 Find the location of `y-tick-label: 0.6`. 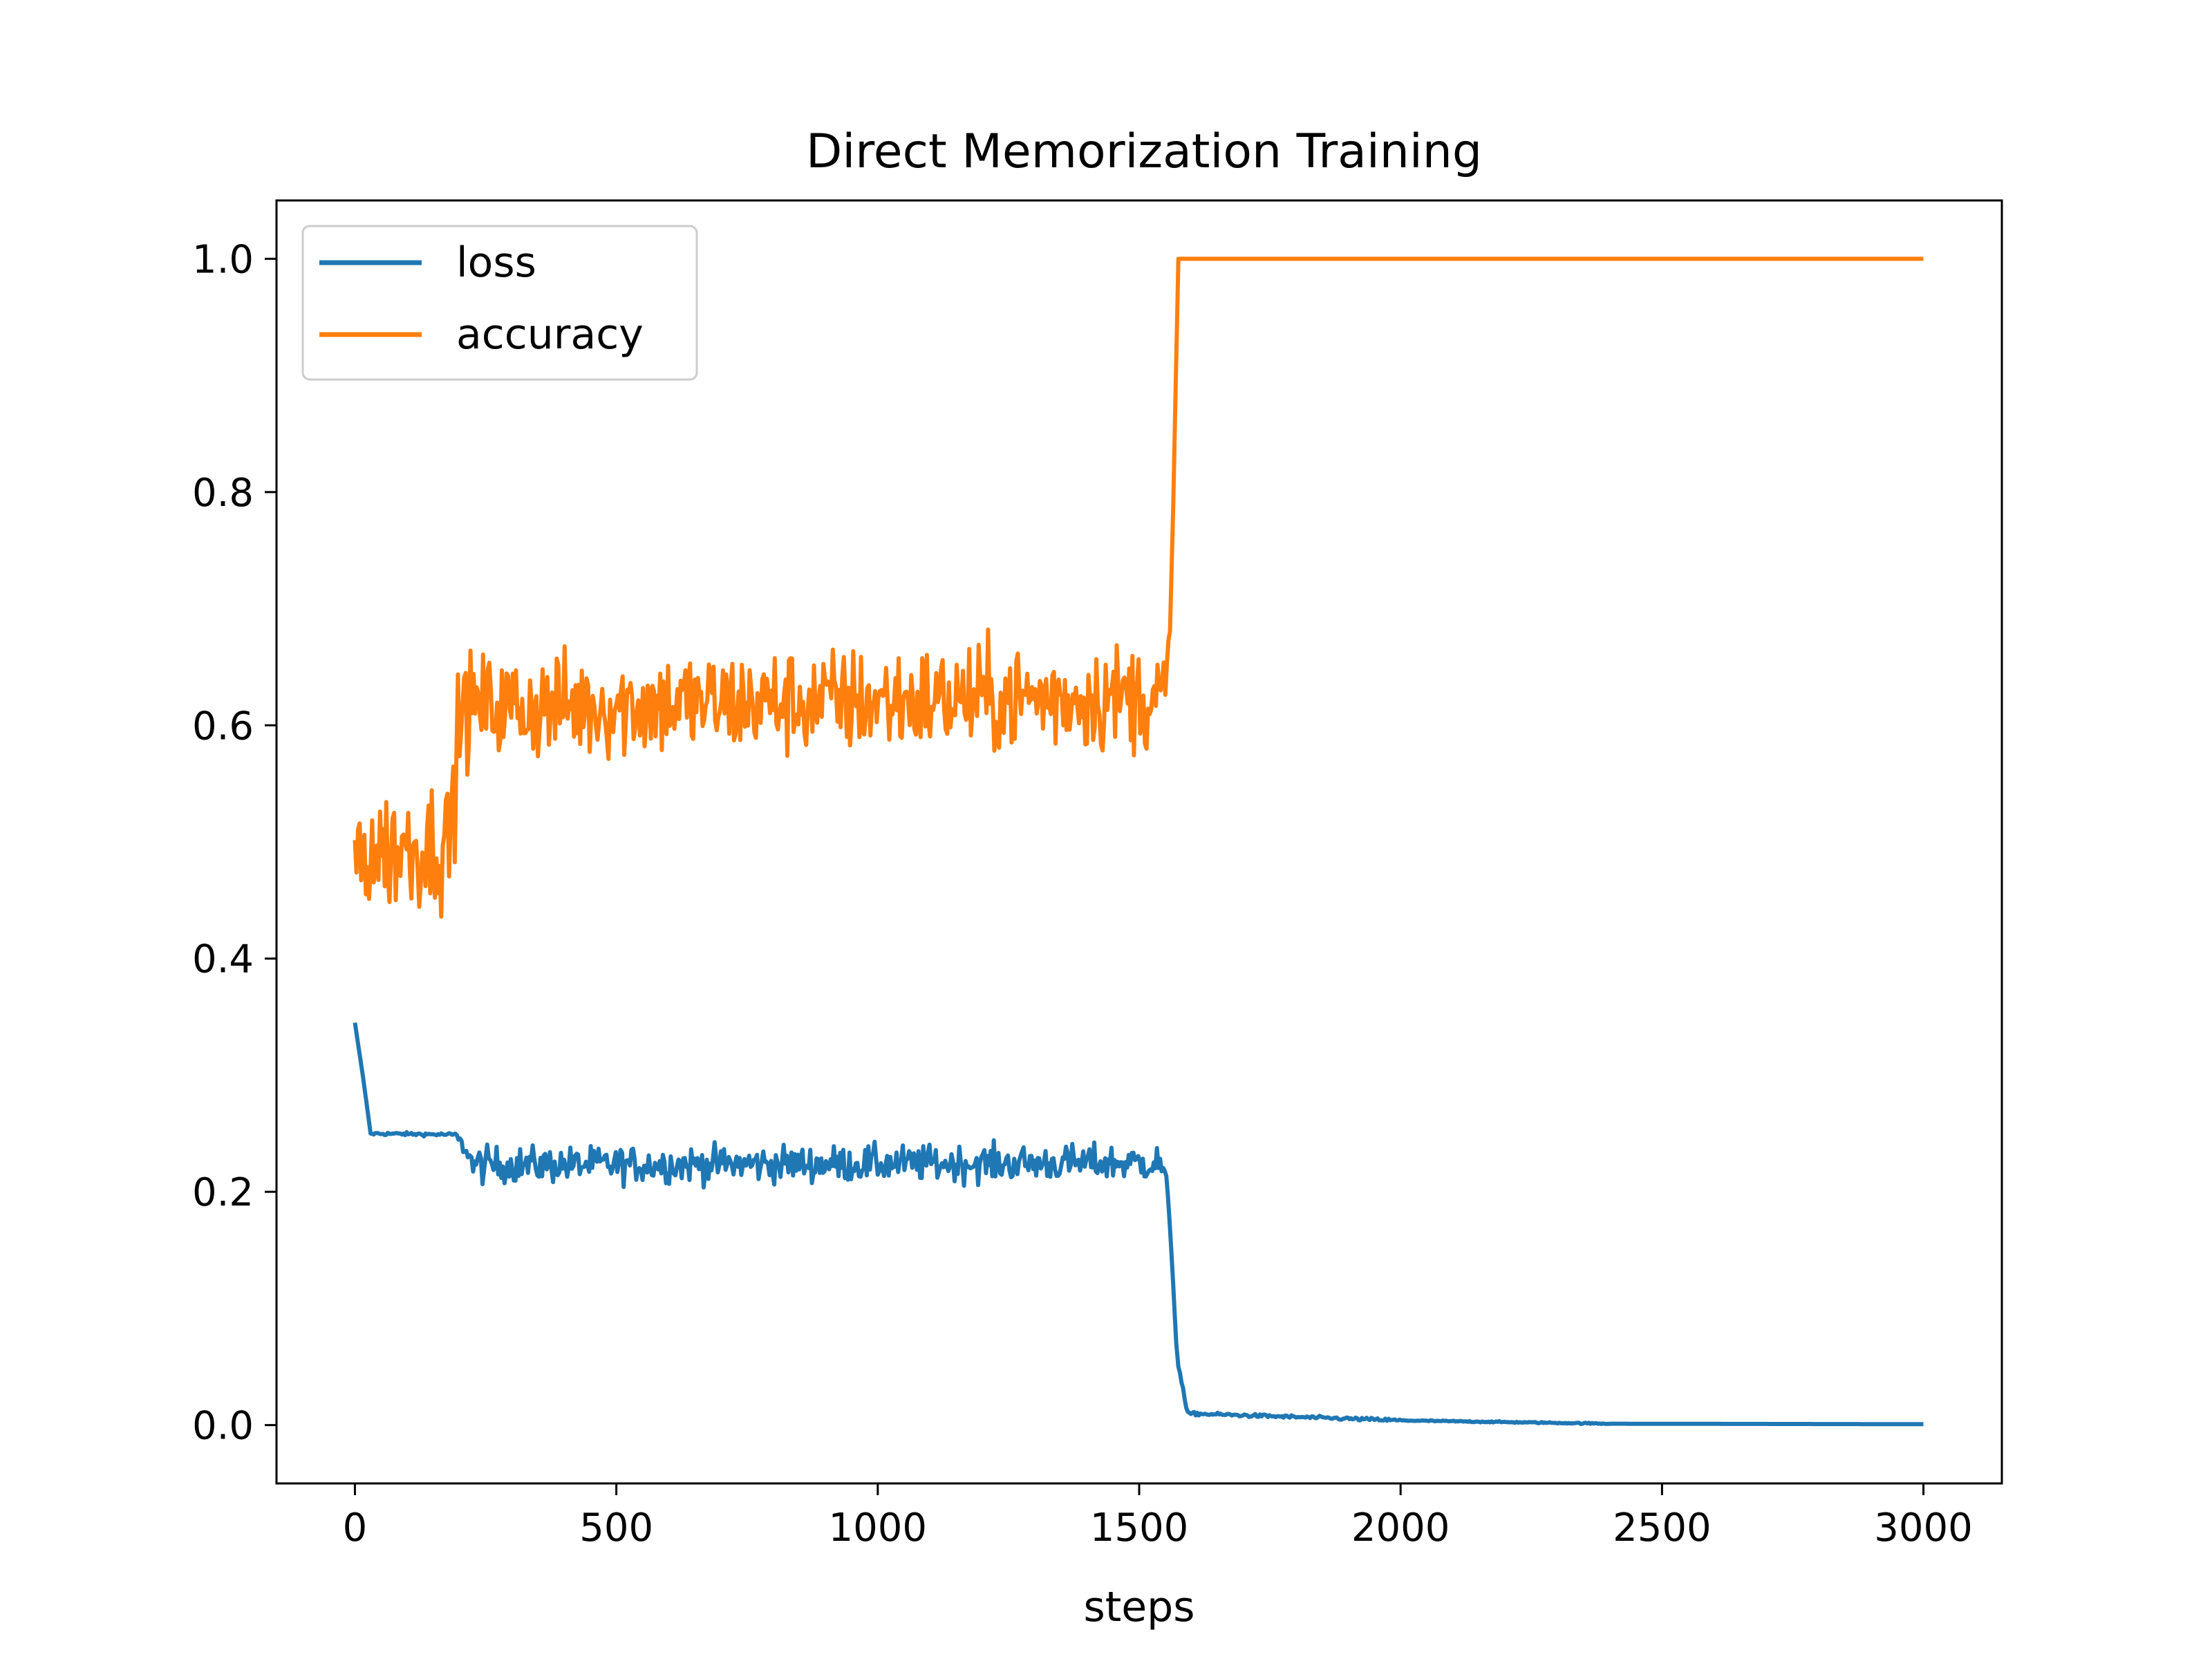

y-tick-label: 0.6 is located at coordinates (223, 726).